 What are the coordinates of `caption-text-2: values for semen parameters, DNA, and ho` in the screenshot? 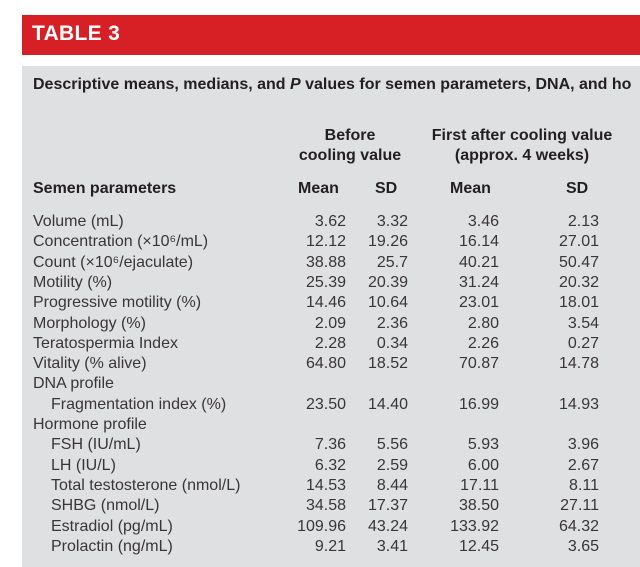 It's located at (466, 84).